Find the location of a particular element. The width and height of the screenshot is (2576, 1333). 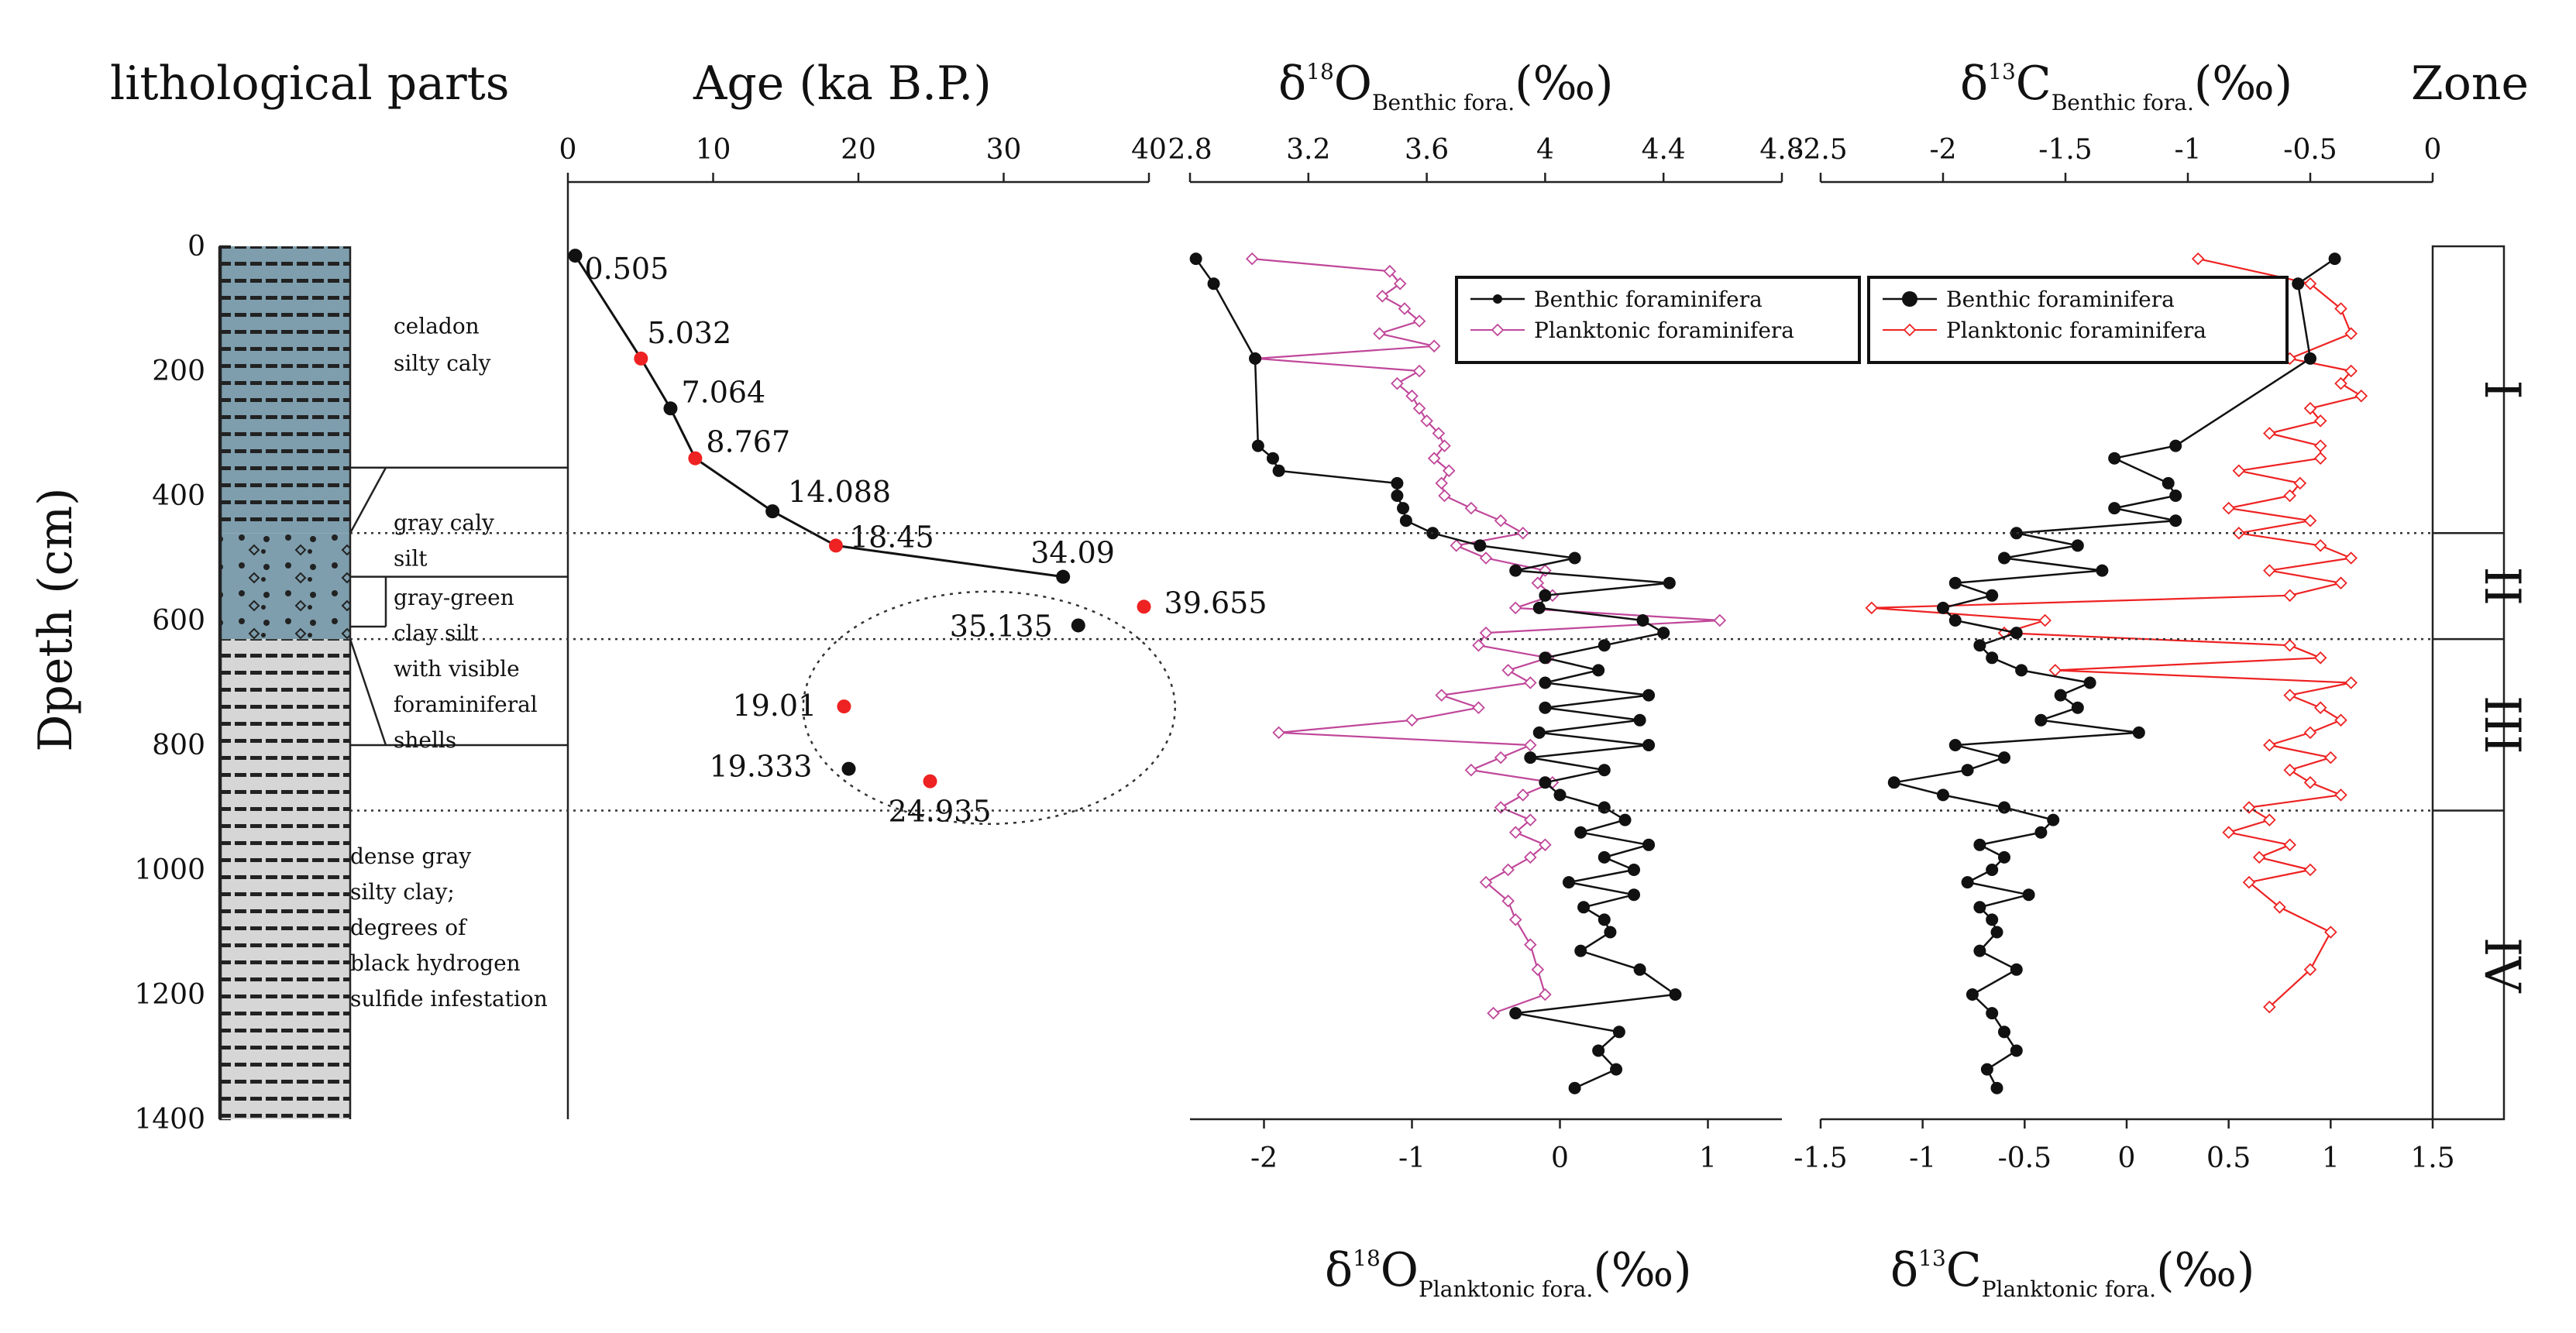

age-tick-label: 20 is located at coordinates (858, 150).